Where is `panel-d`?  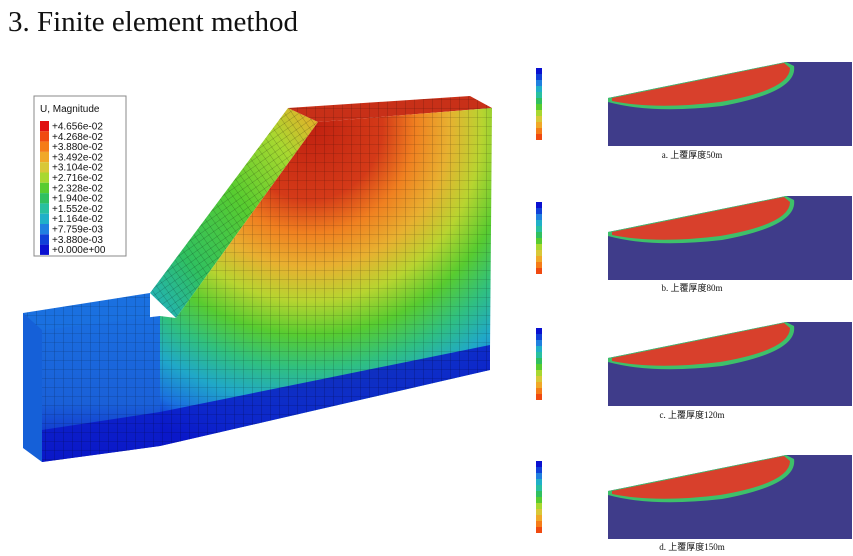
panel-d is located at coordinates (692, 497).